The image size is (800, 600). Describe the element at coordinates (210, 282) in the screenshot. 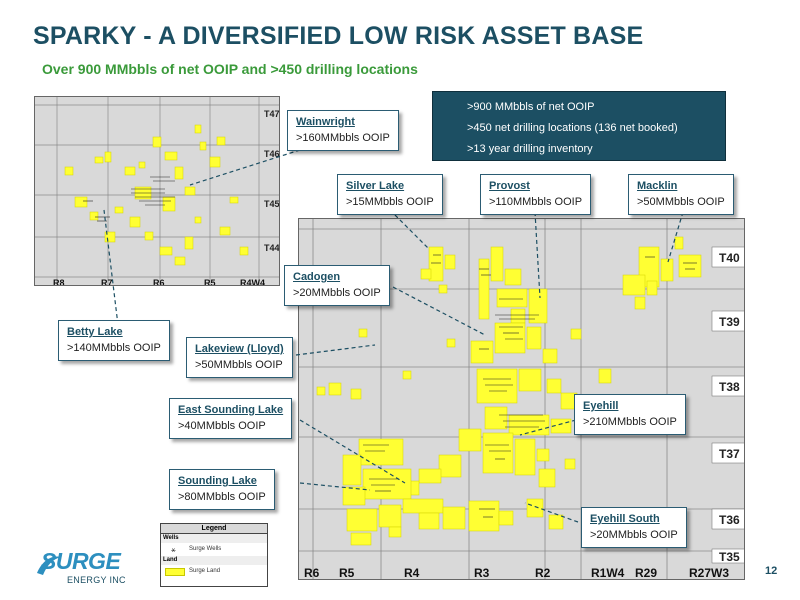

I see `inset-range-r5: R5` at that location.